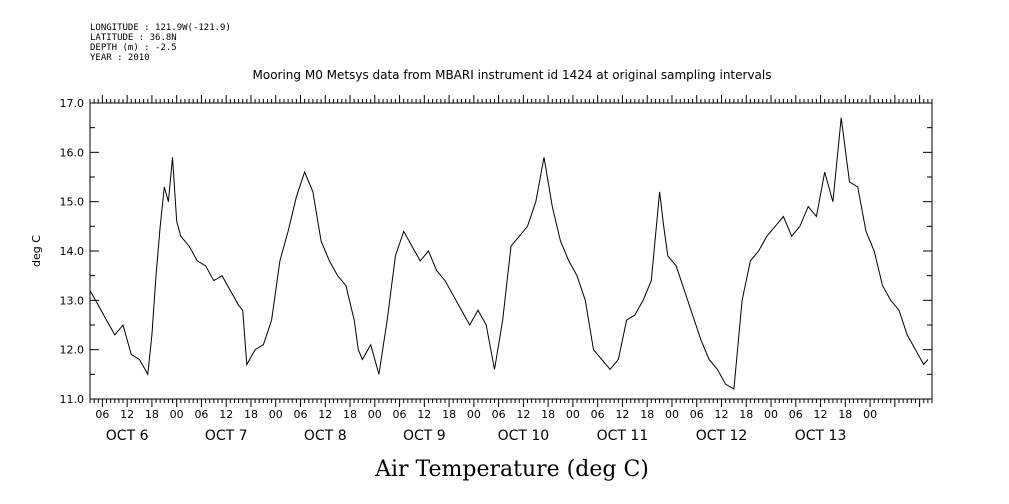 This screenshot has height=504, width=1009. What do you see at coordinates (72, 152) in the screenshot?
I see `y-tick-label: 16.0` at bounding box center [72, 152].